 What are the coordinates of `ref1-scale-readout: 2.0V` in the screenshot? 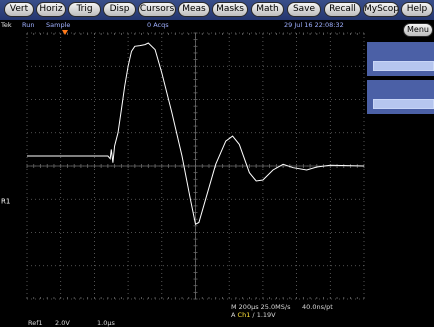 It's located at (62, 323).